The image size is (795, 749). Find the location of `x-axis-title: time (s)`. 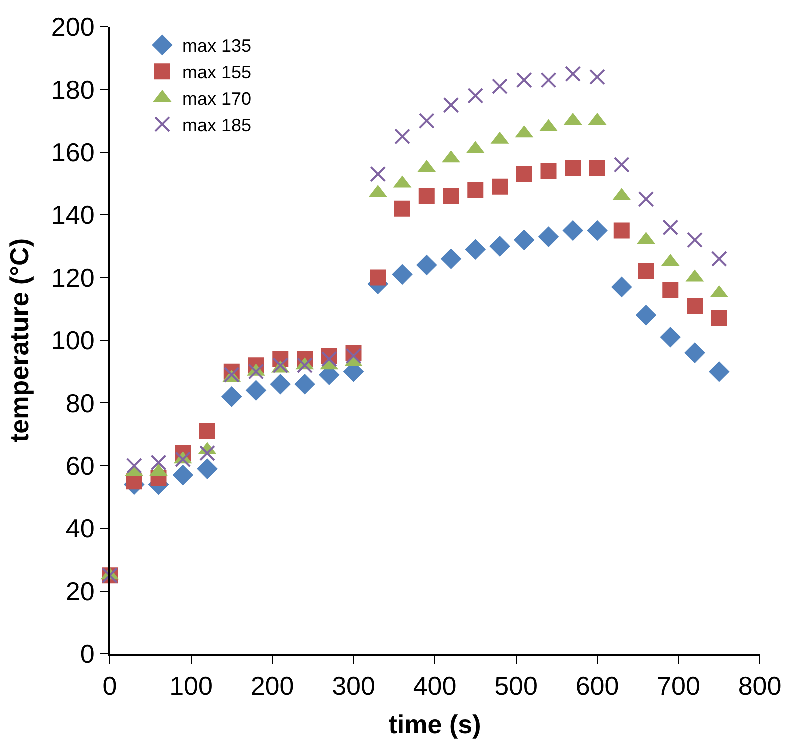

x-axis-title: time (s) is located at coordinates (435, 724).